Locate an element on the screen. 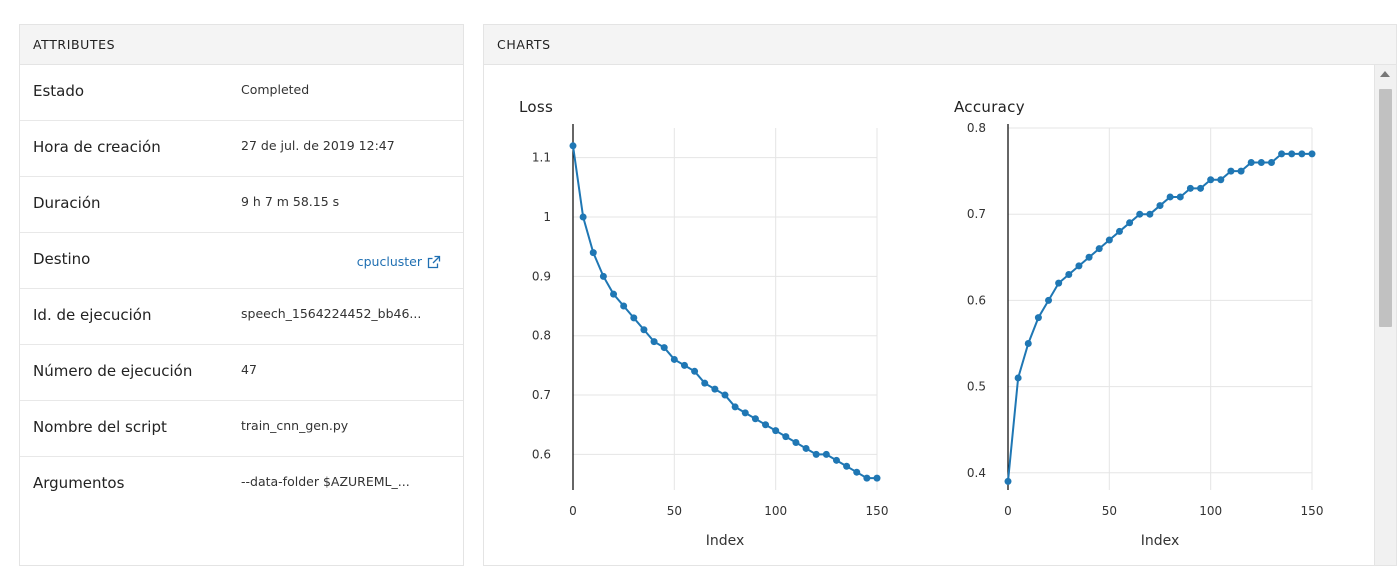  attr-row-nombre-del-script: Nombre del script train_cnn_gen.py is located at coordinates (241, 429).